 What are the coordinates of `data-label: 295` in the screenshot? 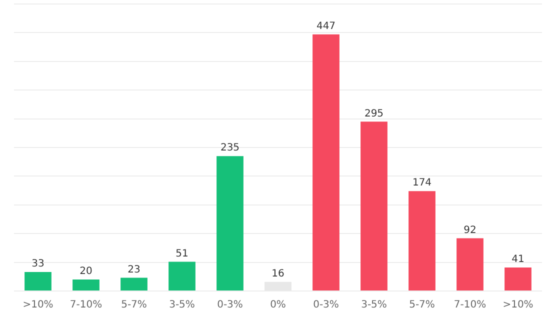 It's located at (374, 114).